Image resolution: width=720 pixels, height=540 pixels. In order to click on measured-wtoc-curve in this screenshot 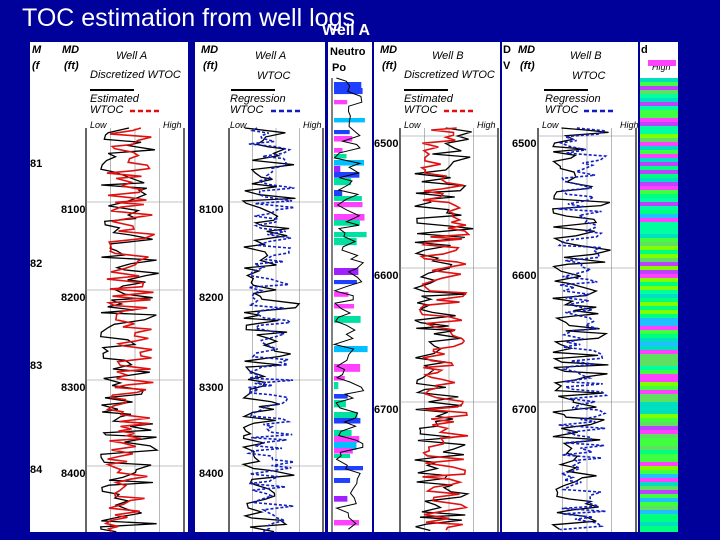, I will do `click(271, 329)`.